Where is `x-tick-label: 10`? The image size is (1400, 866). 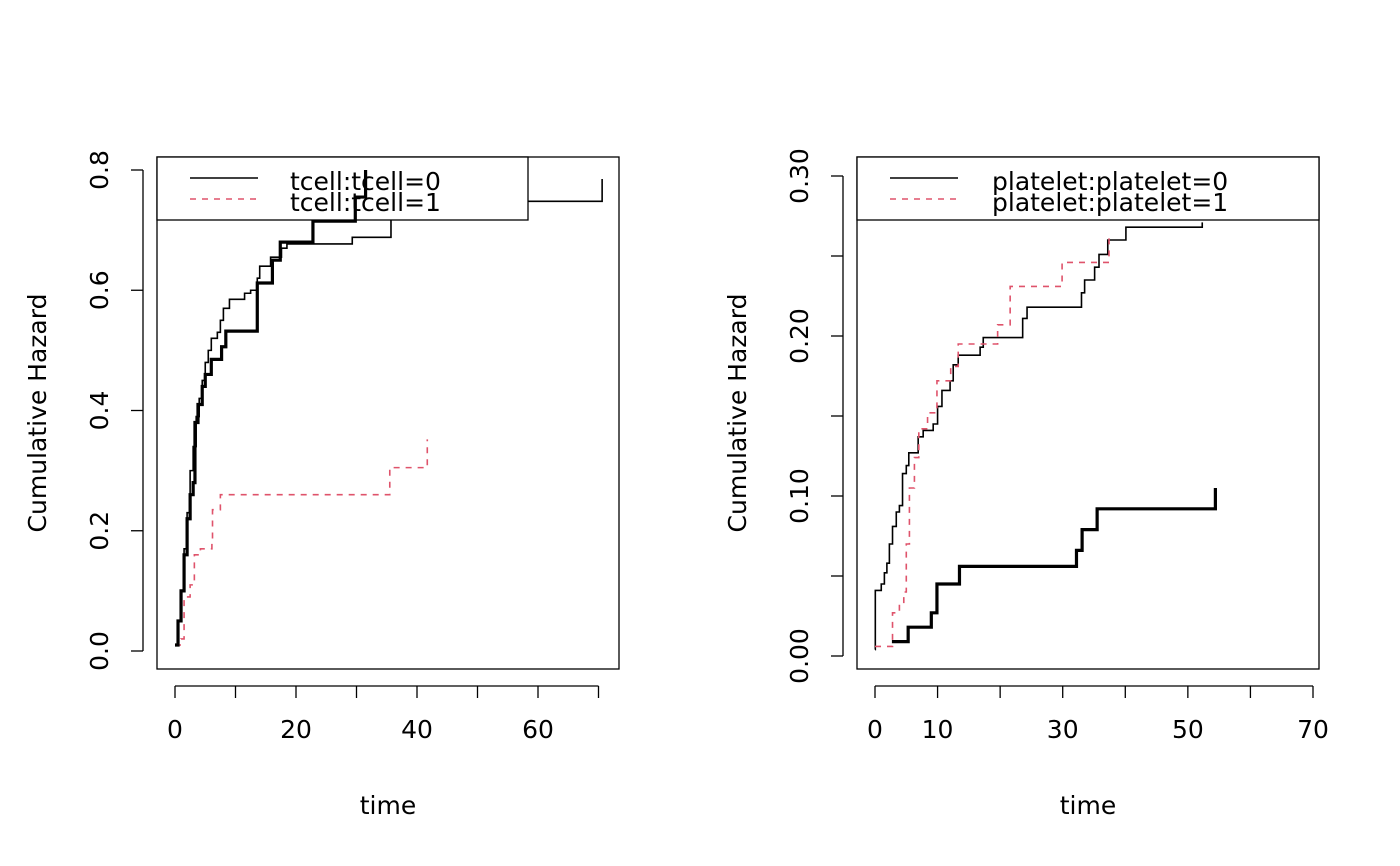
x-tick-label: 10 is located at coordinates (938, 729).